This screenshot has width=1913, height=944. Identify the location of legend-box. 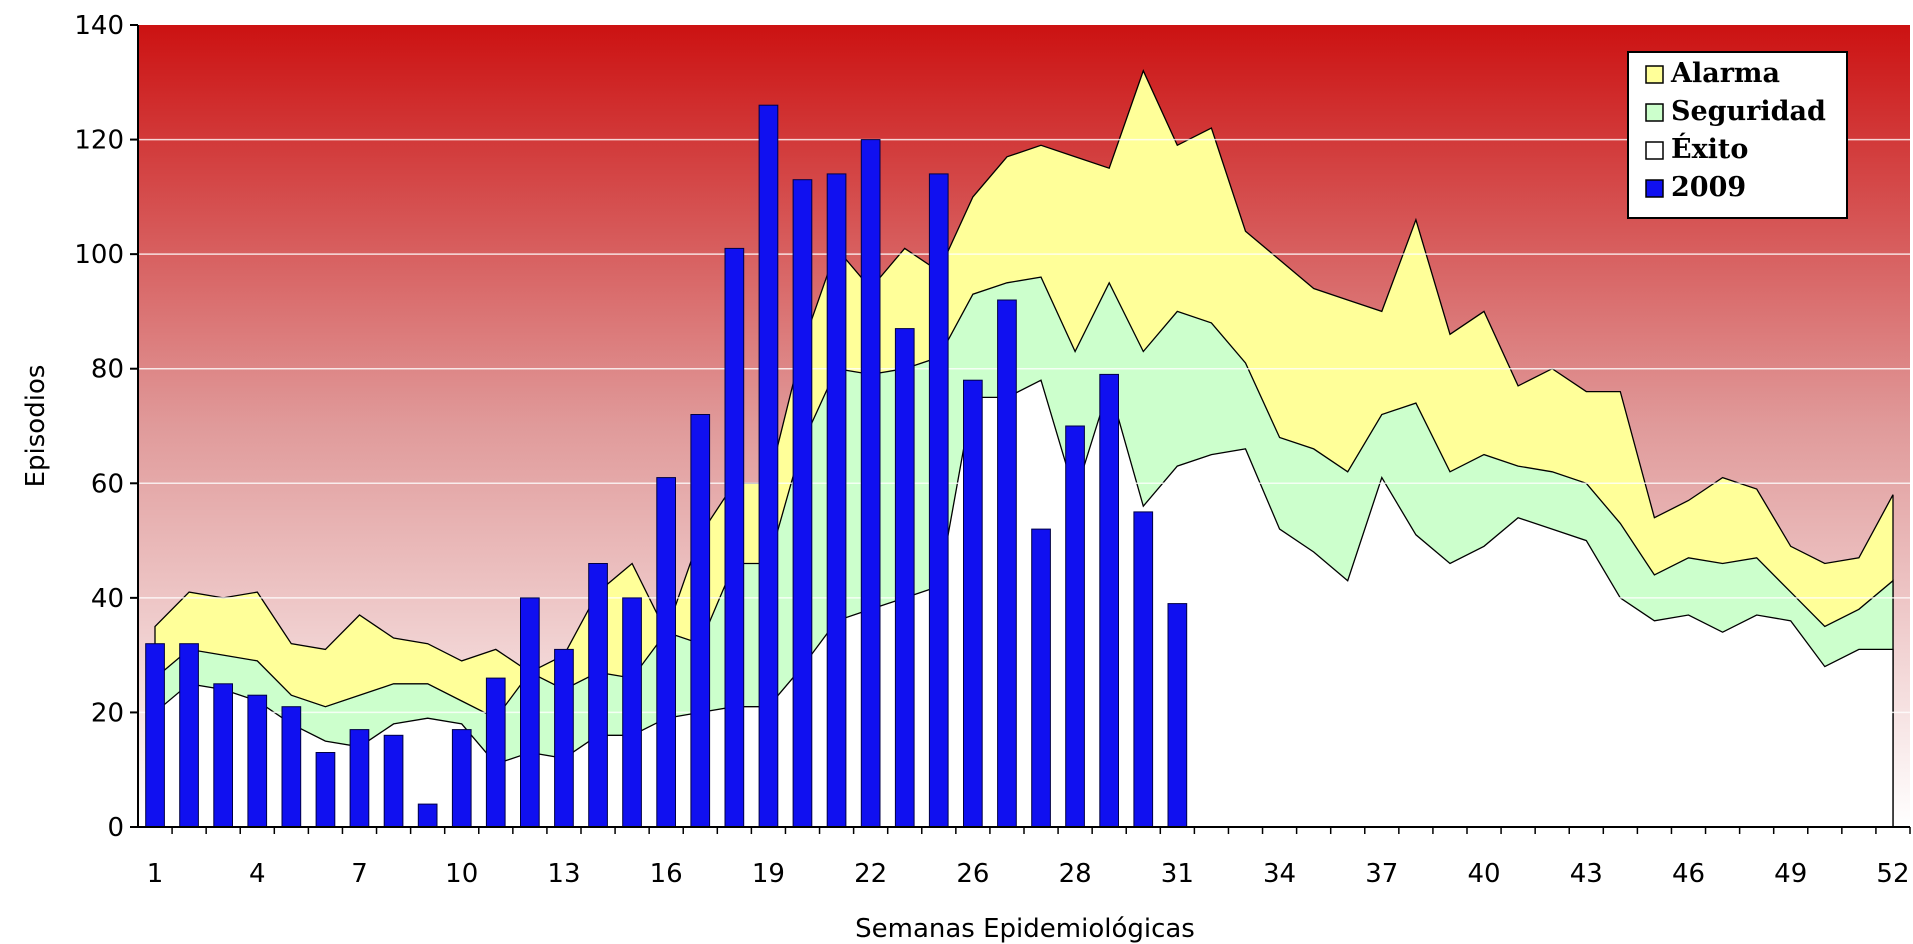
(1737, 135).